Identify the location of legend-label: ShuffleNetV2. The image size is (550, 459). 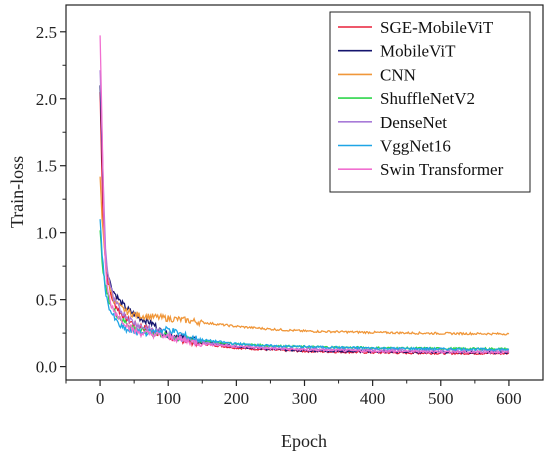
(427, 98).